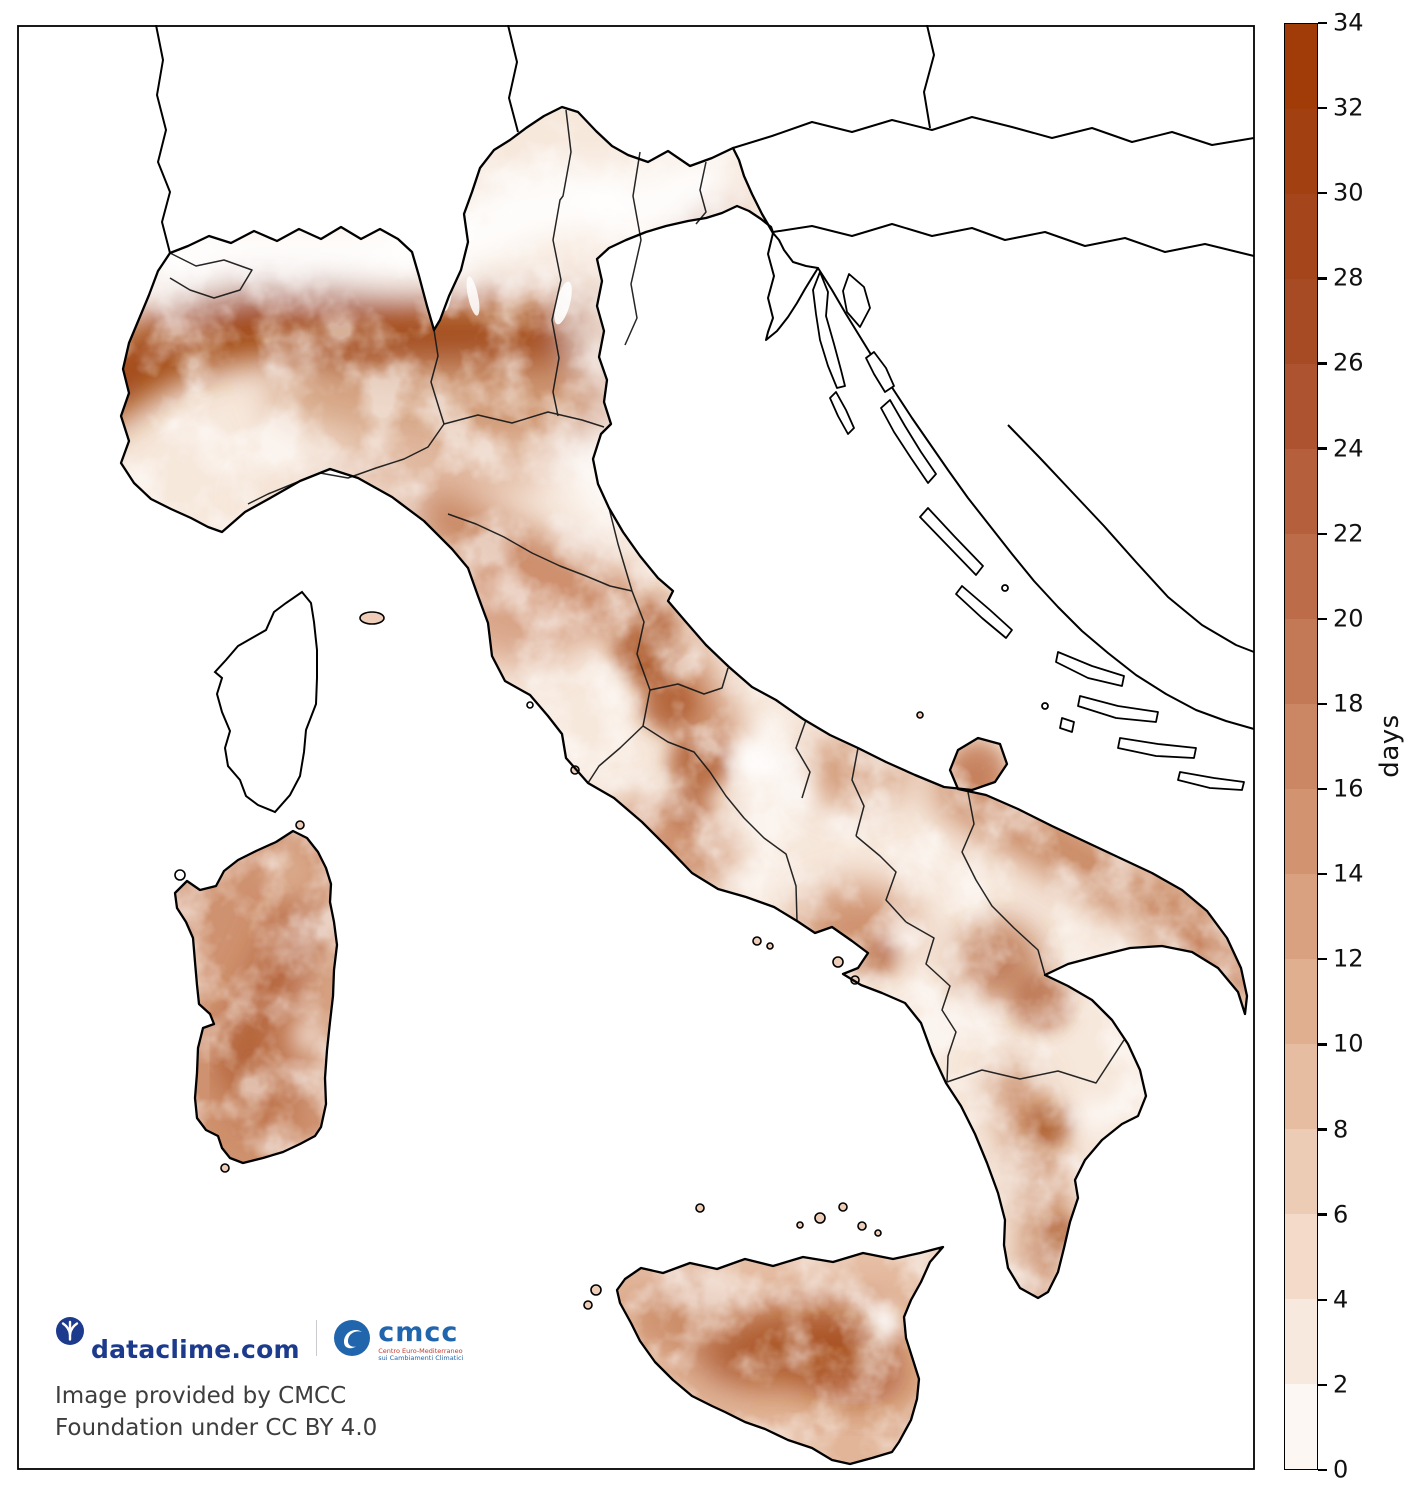  I want to click on colorbar-tick-label: 28, so click(1348, 277).